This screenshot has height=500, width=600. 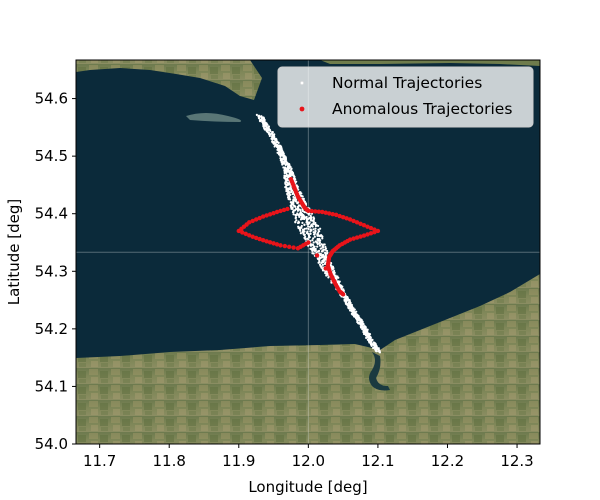 What do you see at coordinates (516, 461) in the screenshot?
I see `x-tick-label-6: 12.3` at bounding box center [516, 461].